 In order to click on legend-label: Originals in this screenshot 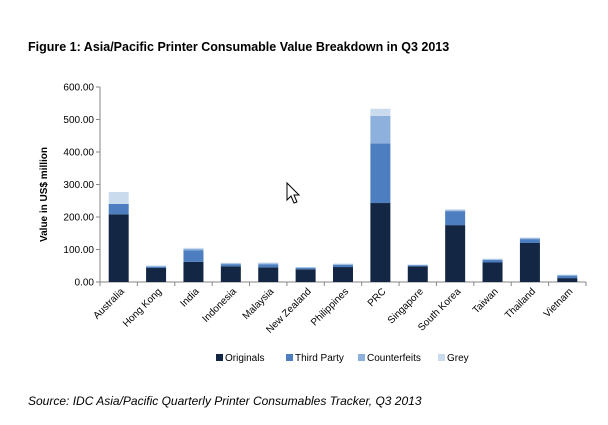, I will do `click(244, 358)`.